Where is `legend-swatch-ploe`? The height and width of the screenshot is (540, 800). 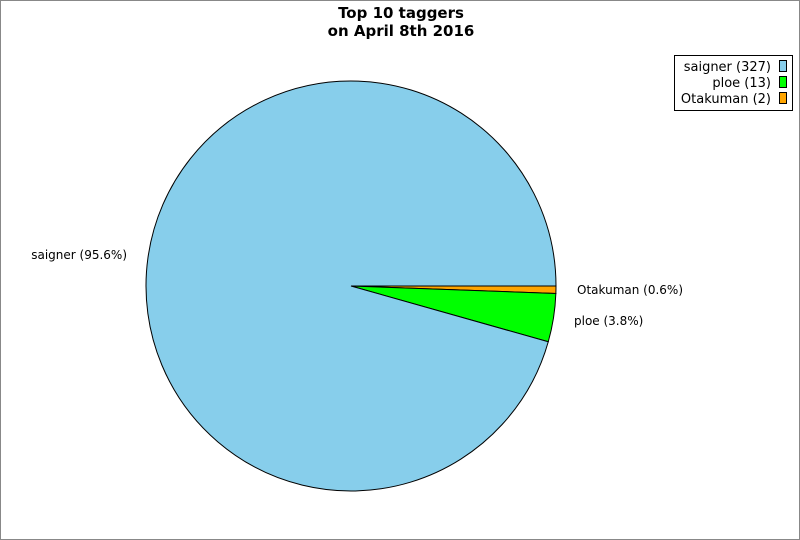
legend-swatch-ploe is located at coordinates (783, 82).